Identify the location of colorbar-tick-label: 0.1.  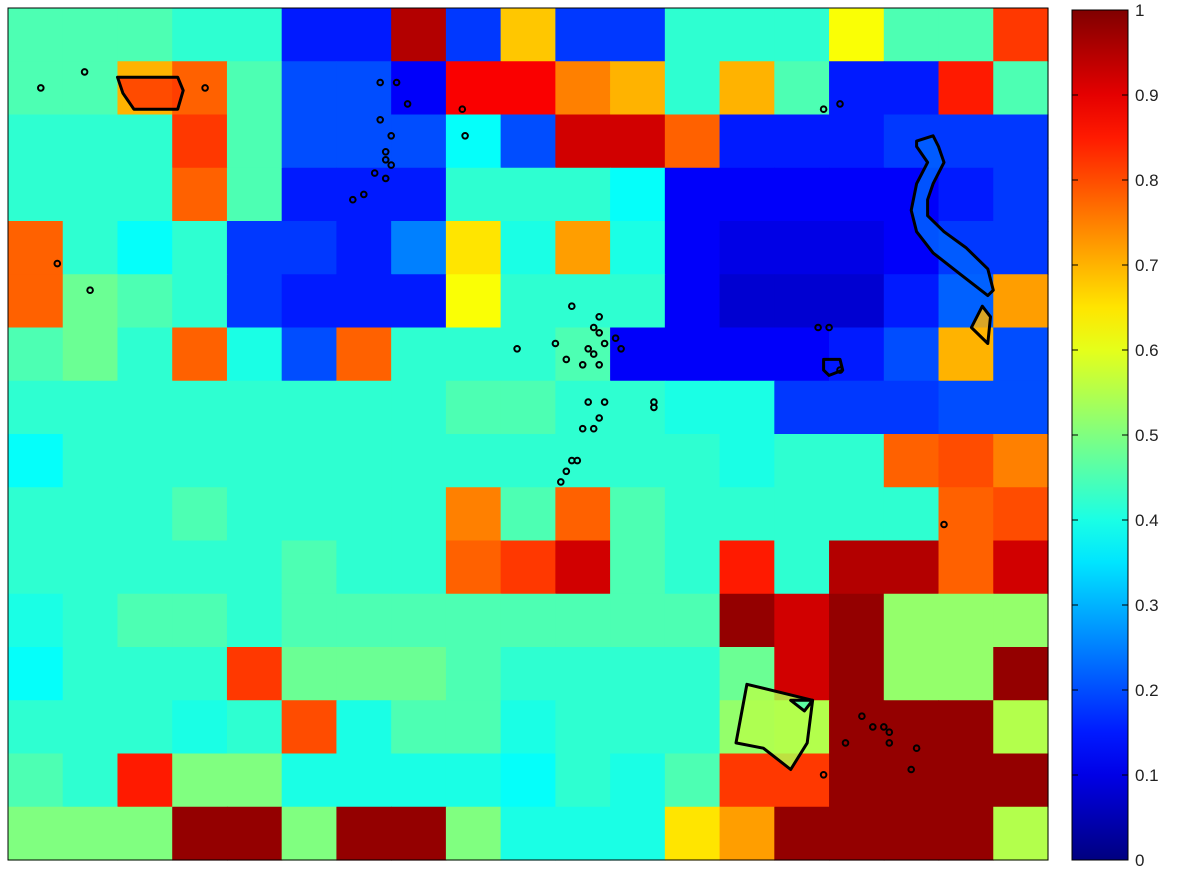
(1147, 775).